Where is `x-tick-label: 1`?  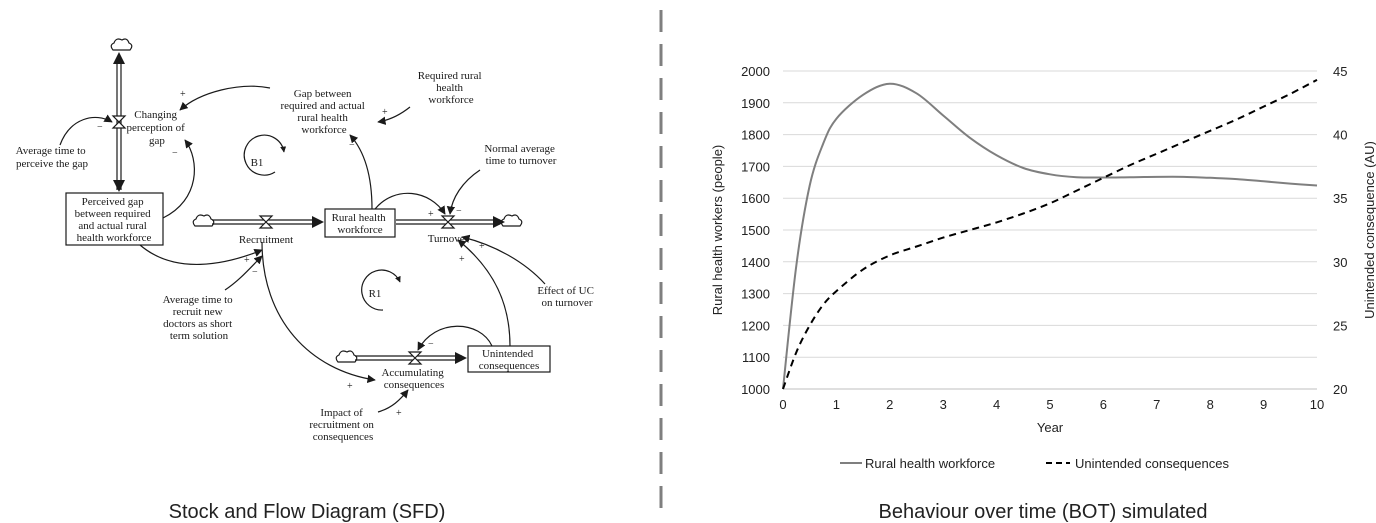
x-tick-label: 1 is located at coordinates (836, 404).